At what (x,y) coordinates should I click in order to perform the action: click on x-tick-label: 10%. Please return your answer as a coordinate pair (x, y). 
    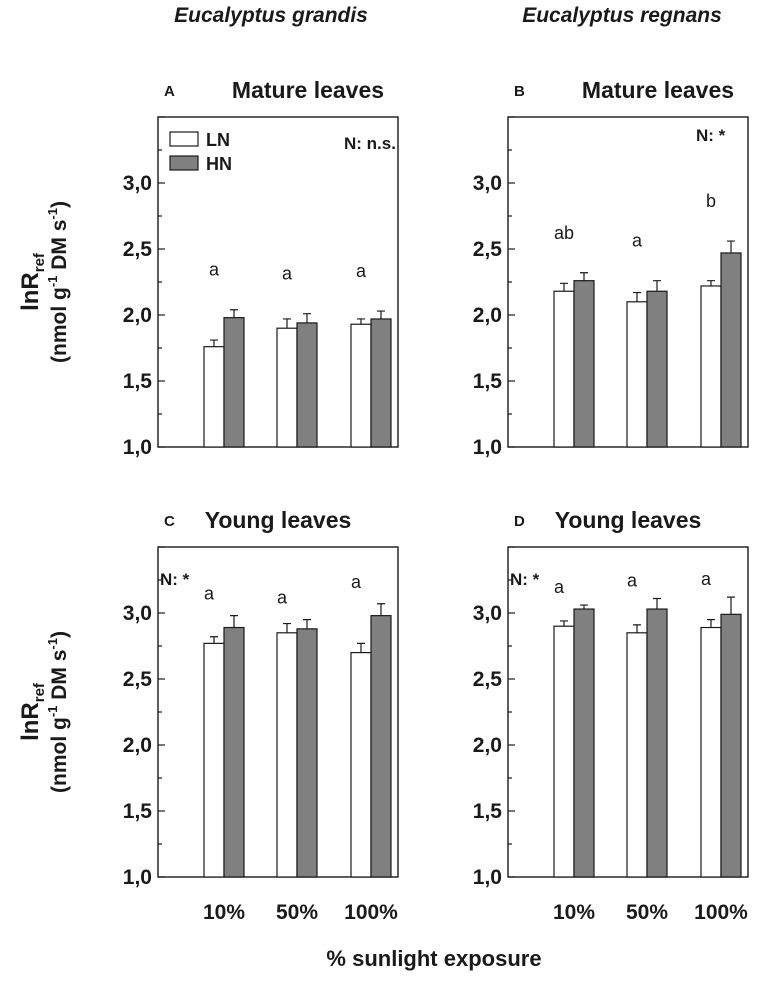
    Looking at the image, I should click on (574, 912).